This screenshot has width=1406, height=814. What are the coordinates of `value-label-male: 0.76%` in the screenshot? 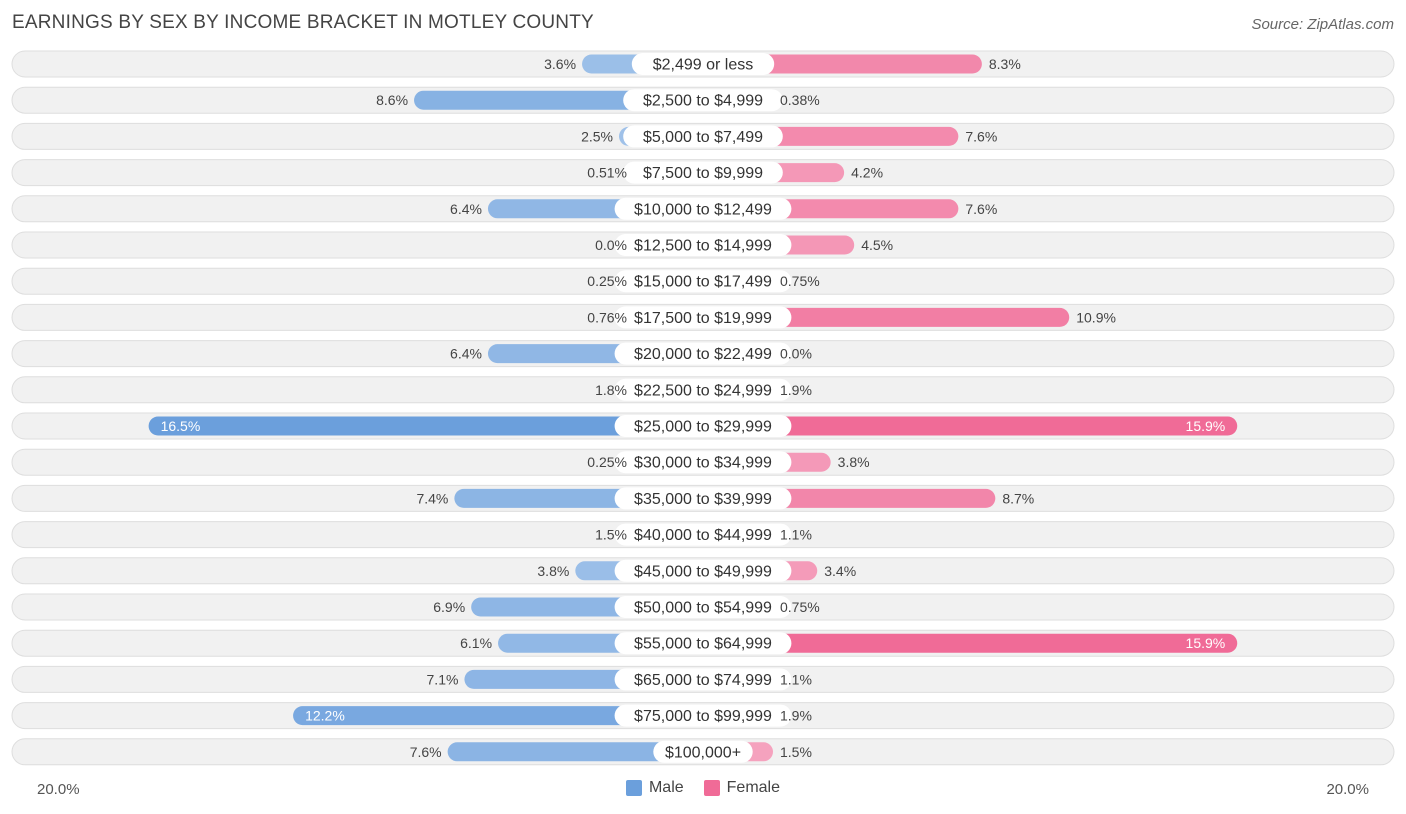 It's located at (607, 317).